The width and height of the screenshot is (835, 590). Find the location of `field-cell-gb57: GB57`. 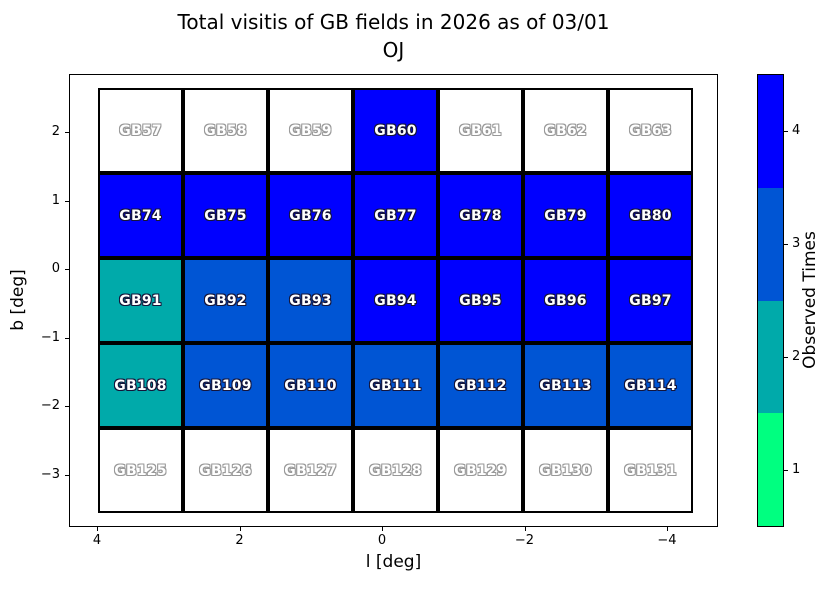

field-cell-gb57: GB57 is located at coordinates (140, 130).